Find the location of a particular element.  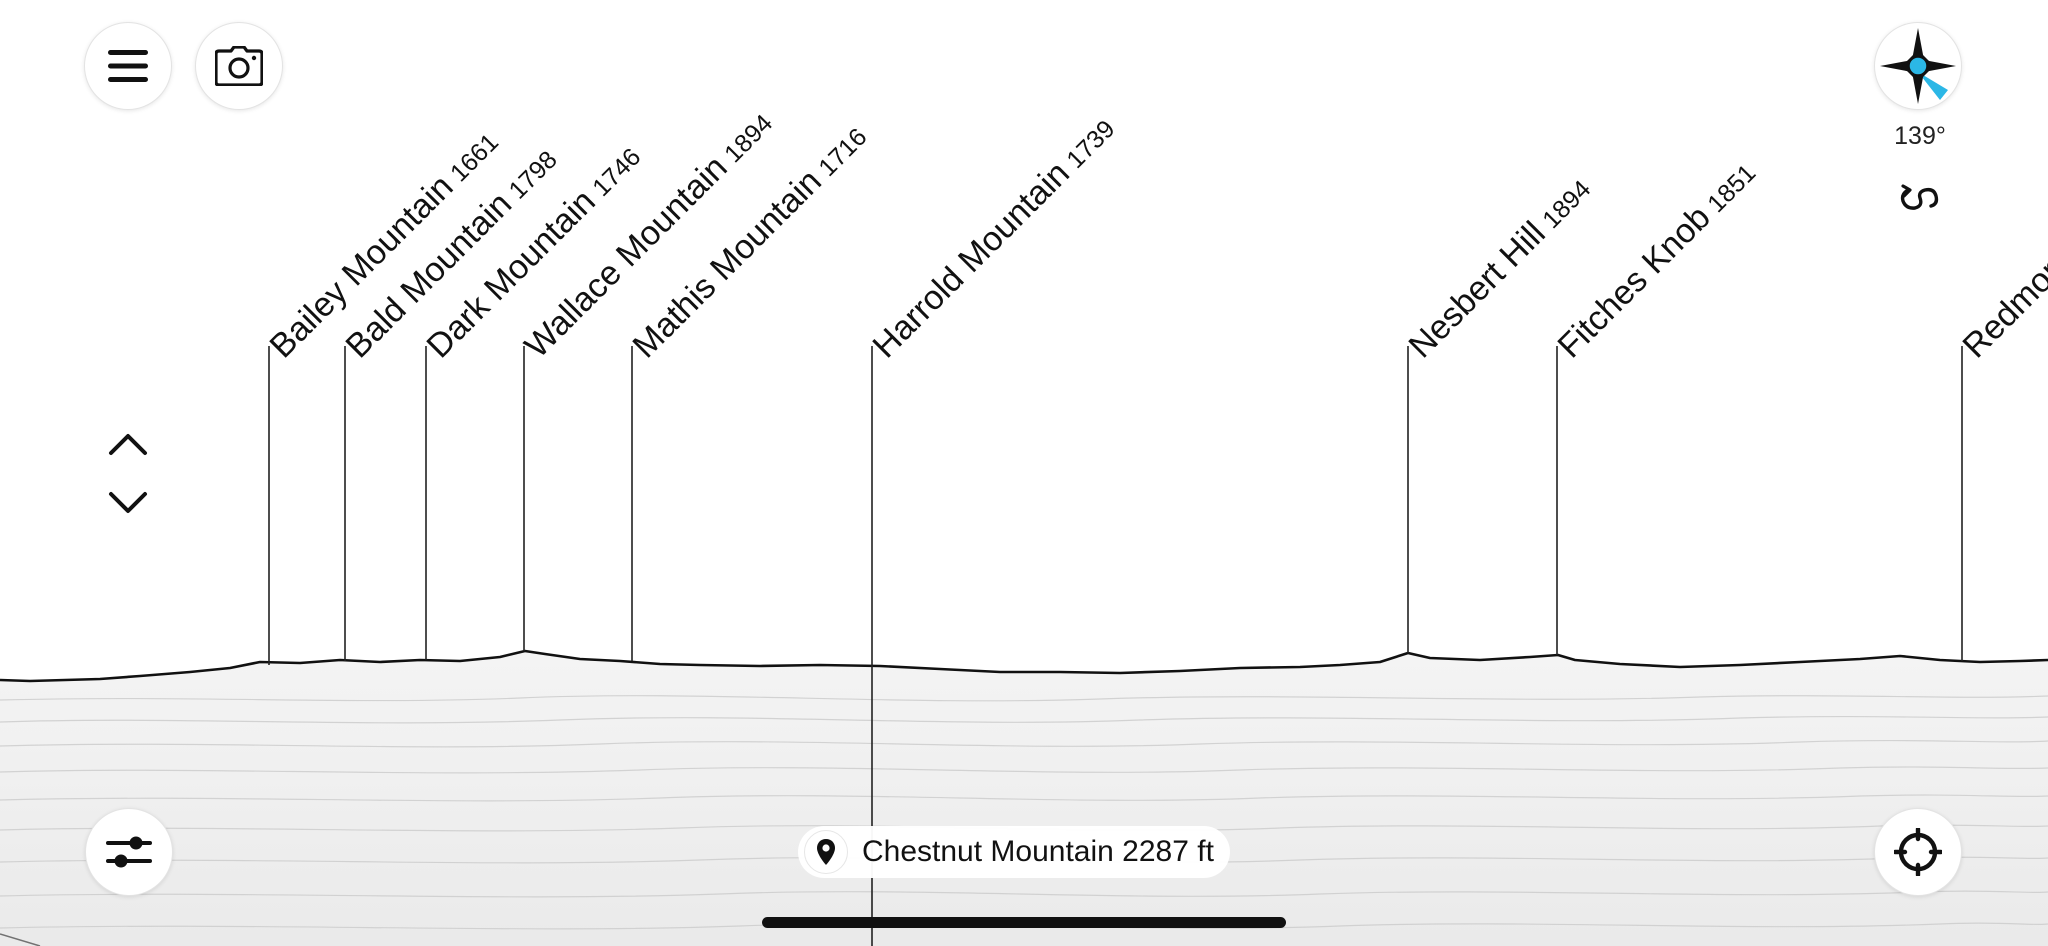

chevron-up-icon is located at coordinates (128, 444).